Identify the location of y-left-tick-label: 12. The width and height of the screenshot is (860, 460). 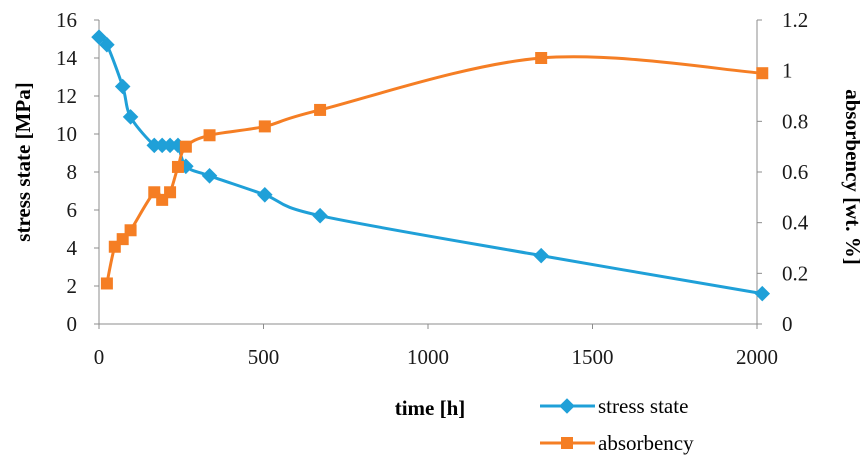
(66, 96).